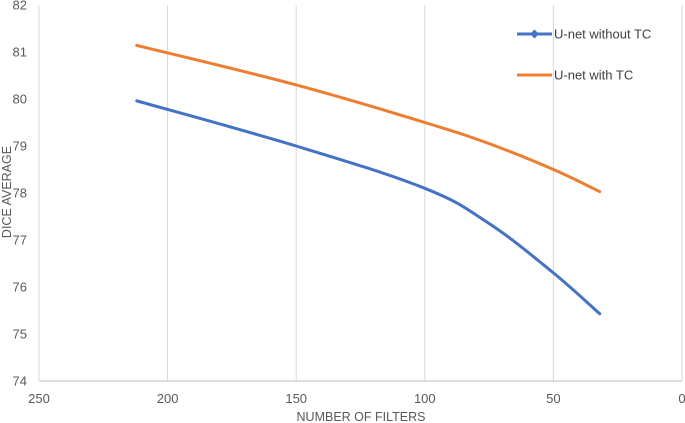  I want to click on y-tick-label: 75, so click(20, 334).